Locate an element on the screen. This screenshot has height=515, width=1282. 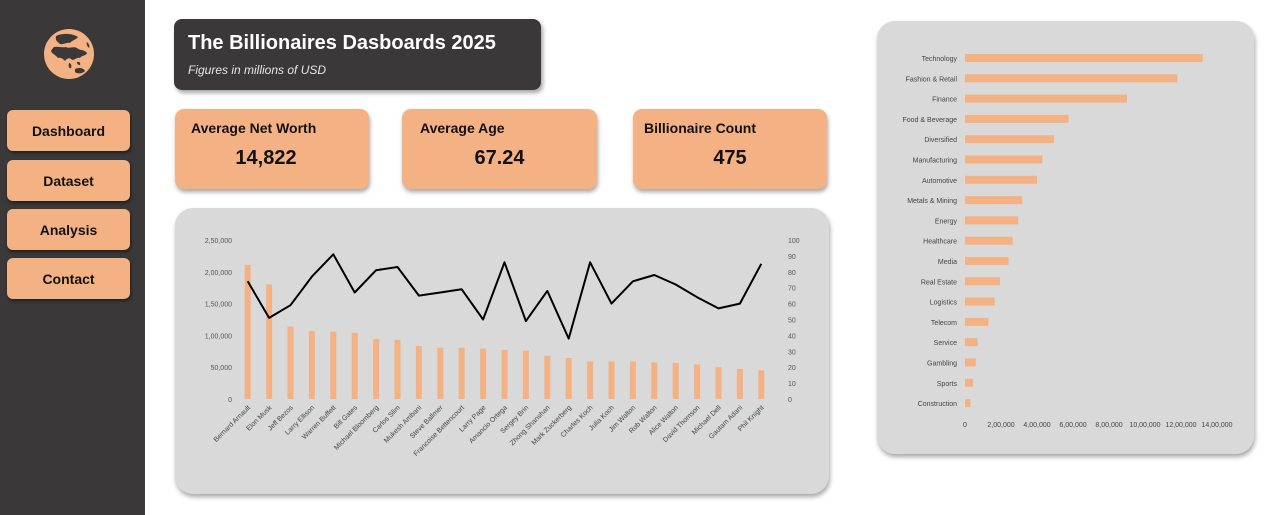
nav-dataset-button: Dataset is located at coordinates (68, 180).